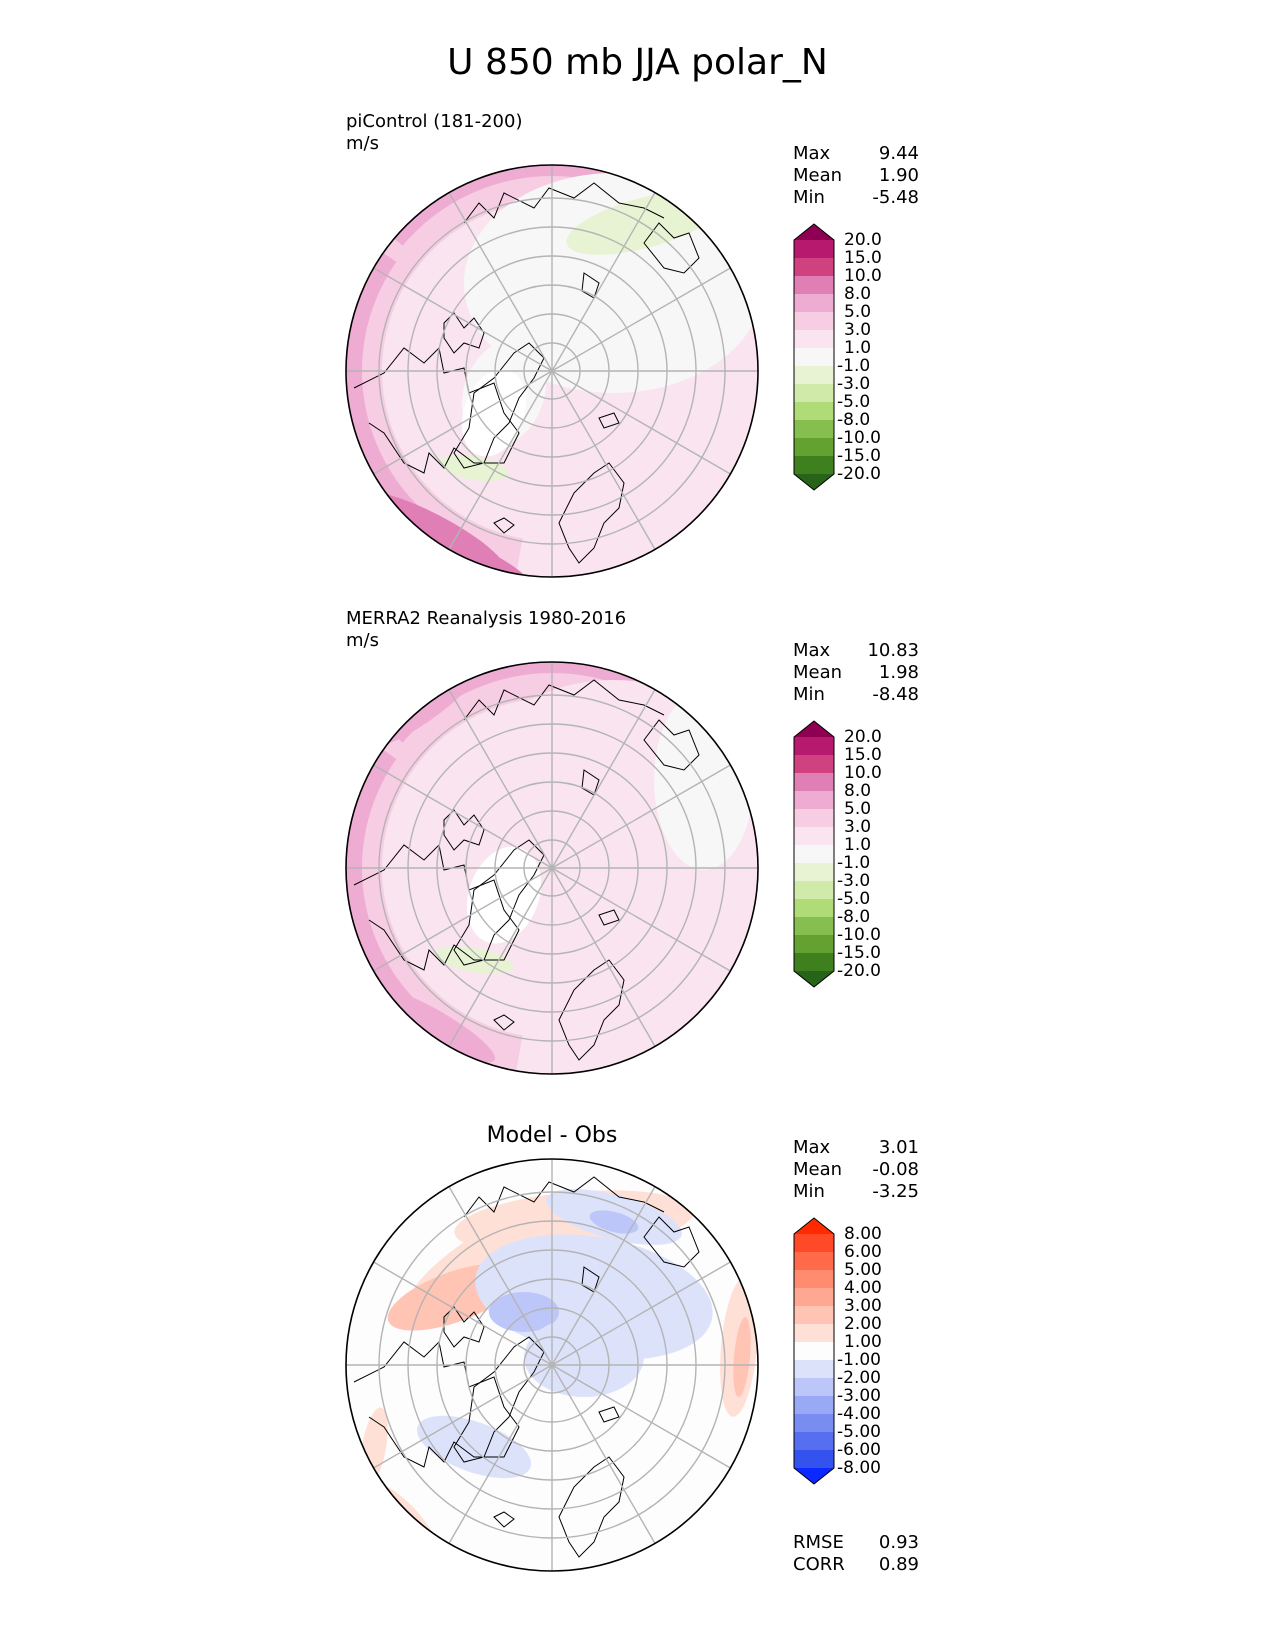 The width and height of the screenshot is (1275, 1650). Describe the element at coordinates (436, 410) in the screenshot. I see `coastline-canada` at that location.